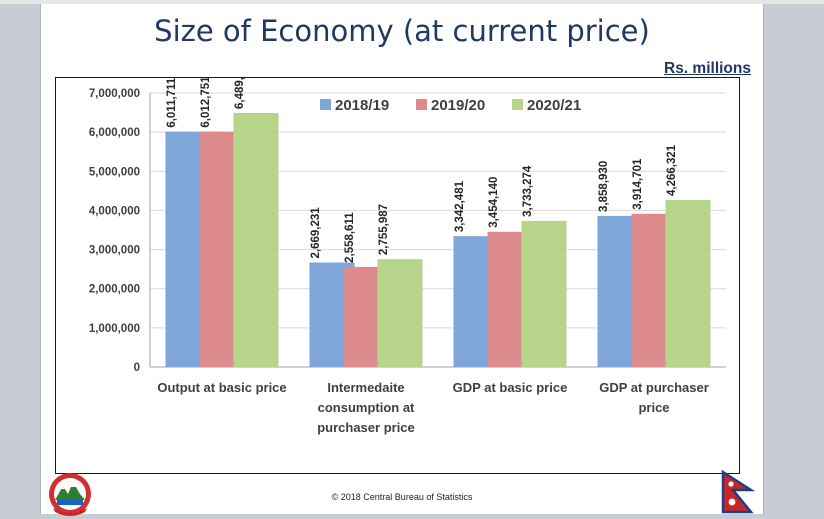 The width and height of the screenshot is (824, 519). I want to click on data-label: 3,914,701, so click(638, 184).